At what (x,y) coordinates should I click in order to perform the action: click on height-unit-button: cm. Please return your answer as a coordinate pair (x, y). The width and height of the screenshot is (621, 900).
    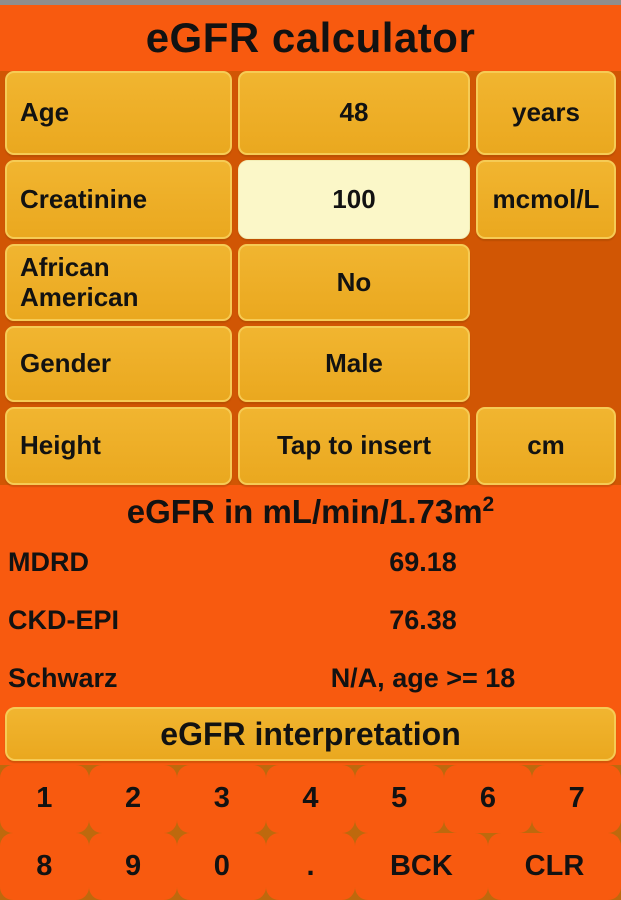
    Looking at the image, I should click on (546, 446).